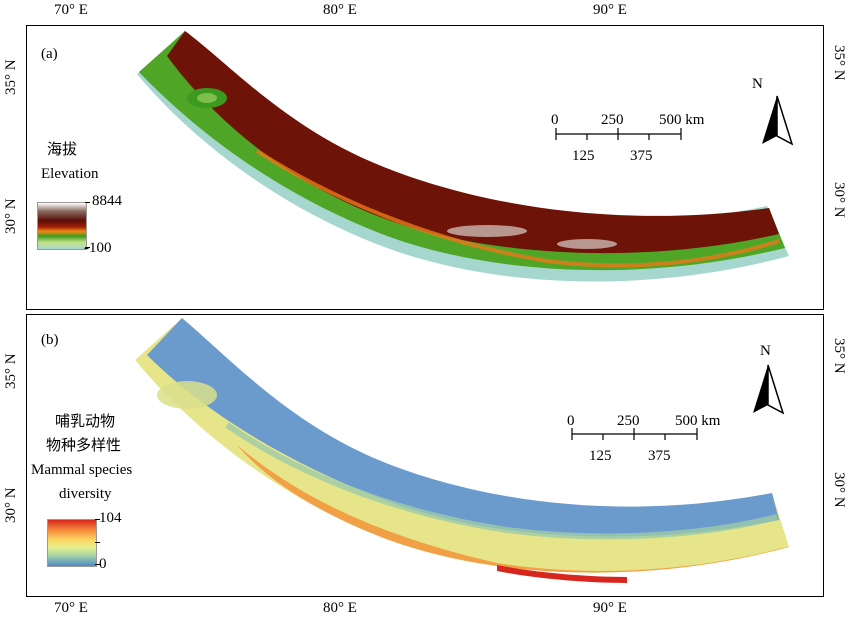  I want to click on panel-a-scale-375: 375, so click(641, 156).